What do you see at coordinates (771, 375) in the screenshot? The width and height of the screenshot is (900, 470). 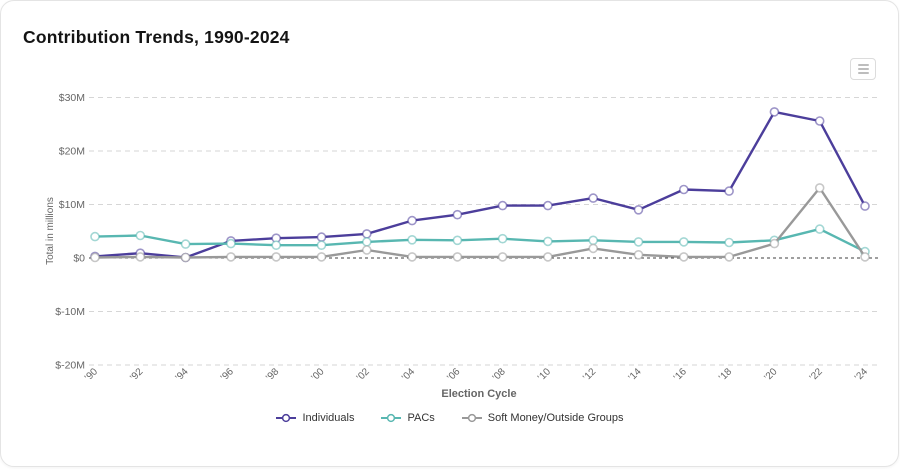 I see `x-axis-tick-label: ’20` at bounding box center [771, 375].